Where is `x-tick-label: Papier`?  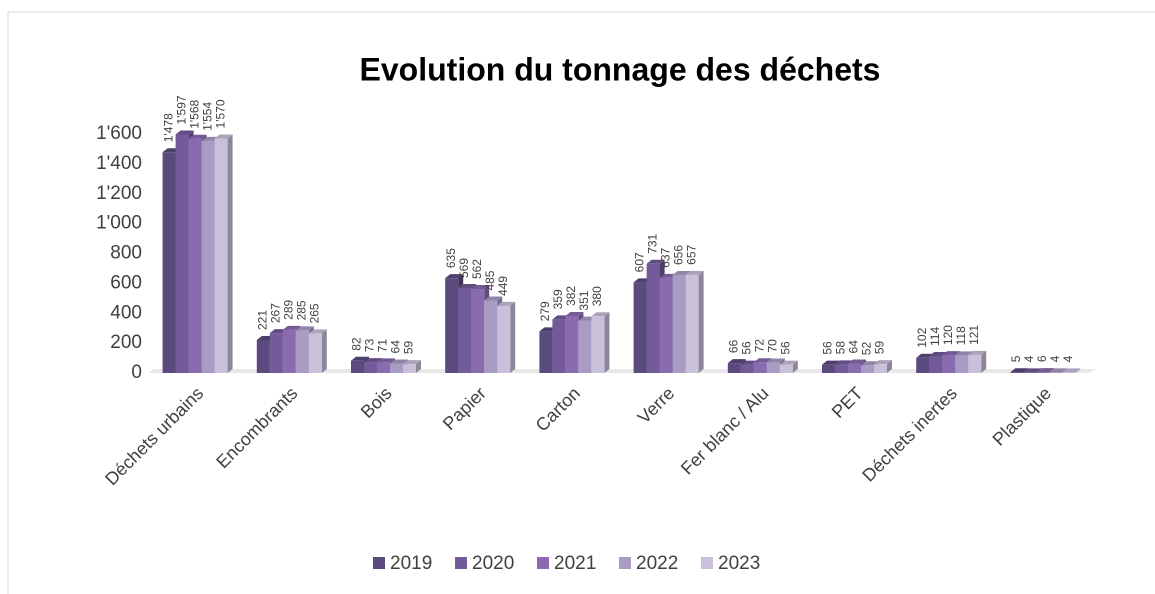
x-tick-label: Papier is located at coordinates (464, 408).